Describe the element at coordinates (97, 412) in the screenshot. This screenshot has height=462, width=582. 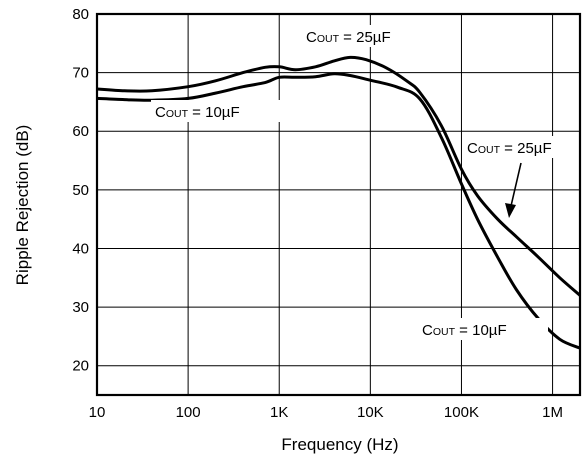
I see `x-tick-label: 10` at that location.